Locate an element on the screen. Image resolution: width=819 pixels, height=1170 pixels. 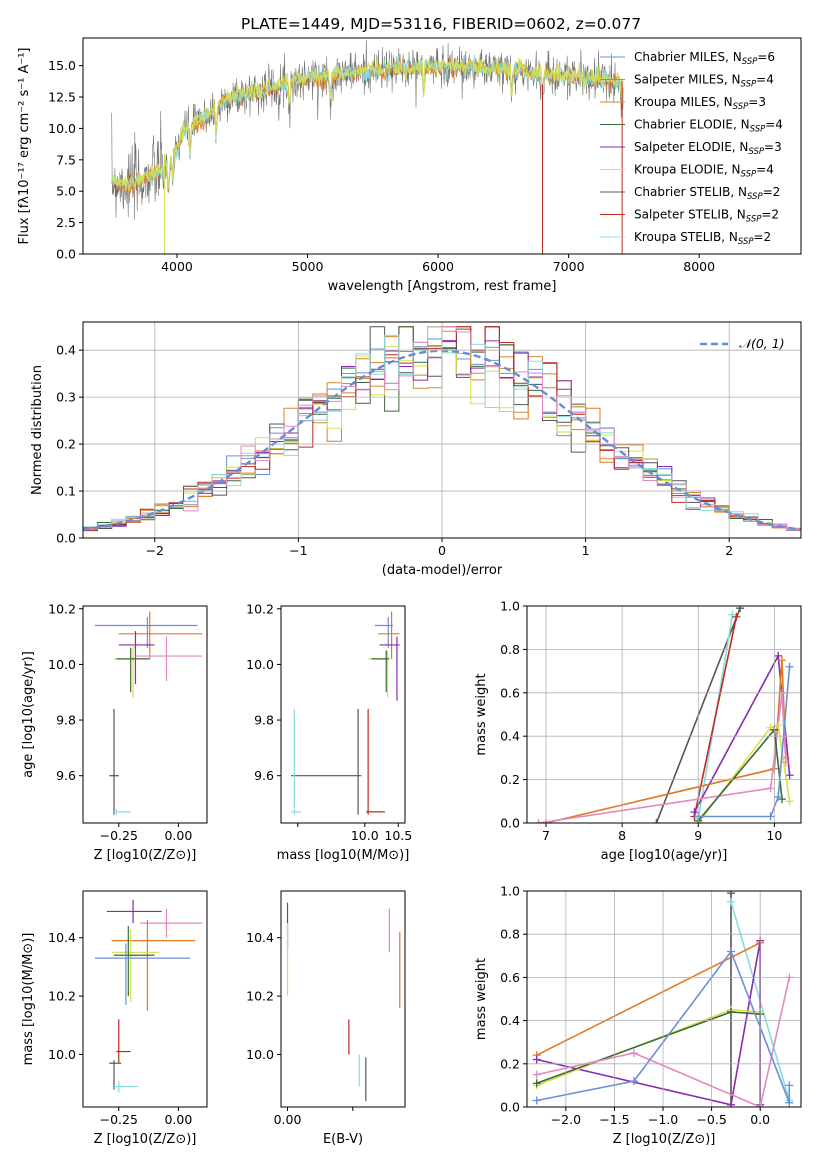
legend-entry: Kroupa MILES, NSSP=3 is located at coordinates (700, 103).